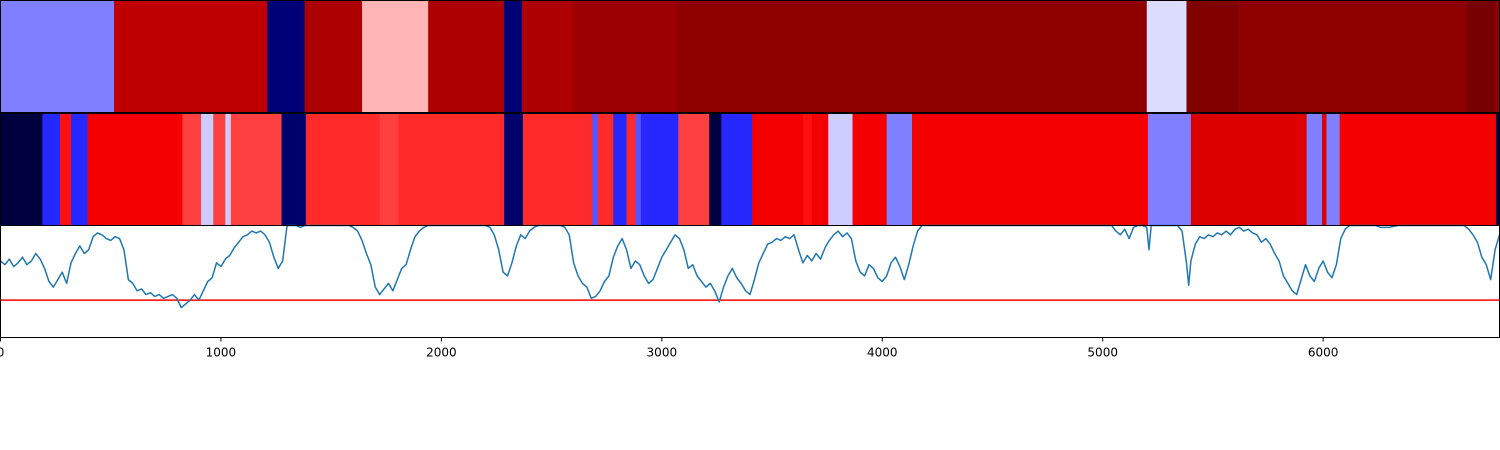  What do you see at coordinates (882, 353) in the screenshot?
I see `x-tick-label: 4000` at bounding box center [882, 353].